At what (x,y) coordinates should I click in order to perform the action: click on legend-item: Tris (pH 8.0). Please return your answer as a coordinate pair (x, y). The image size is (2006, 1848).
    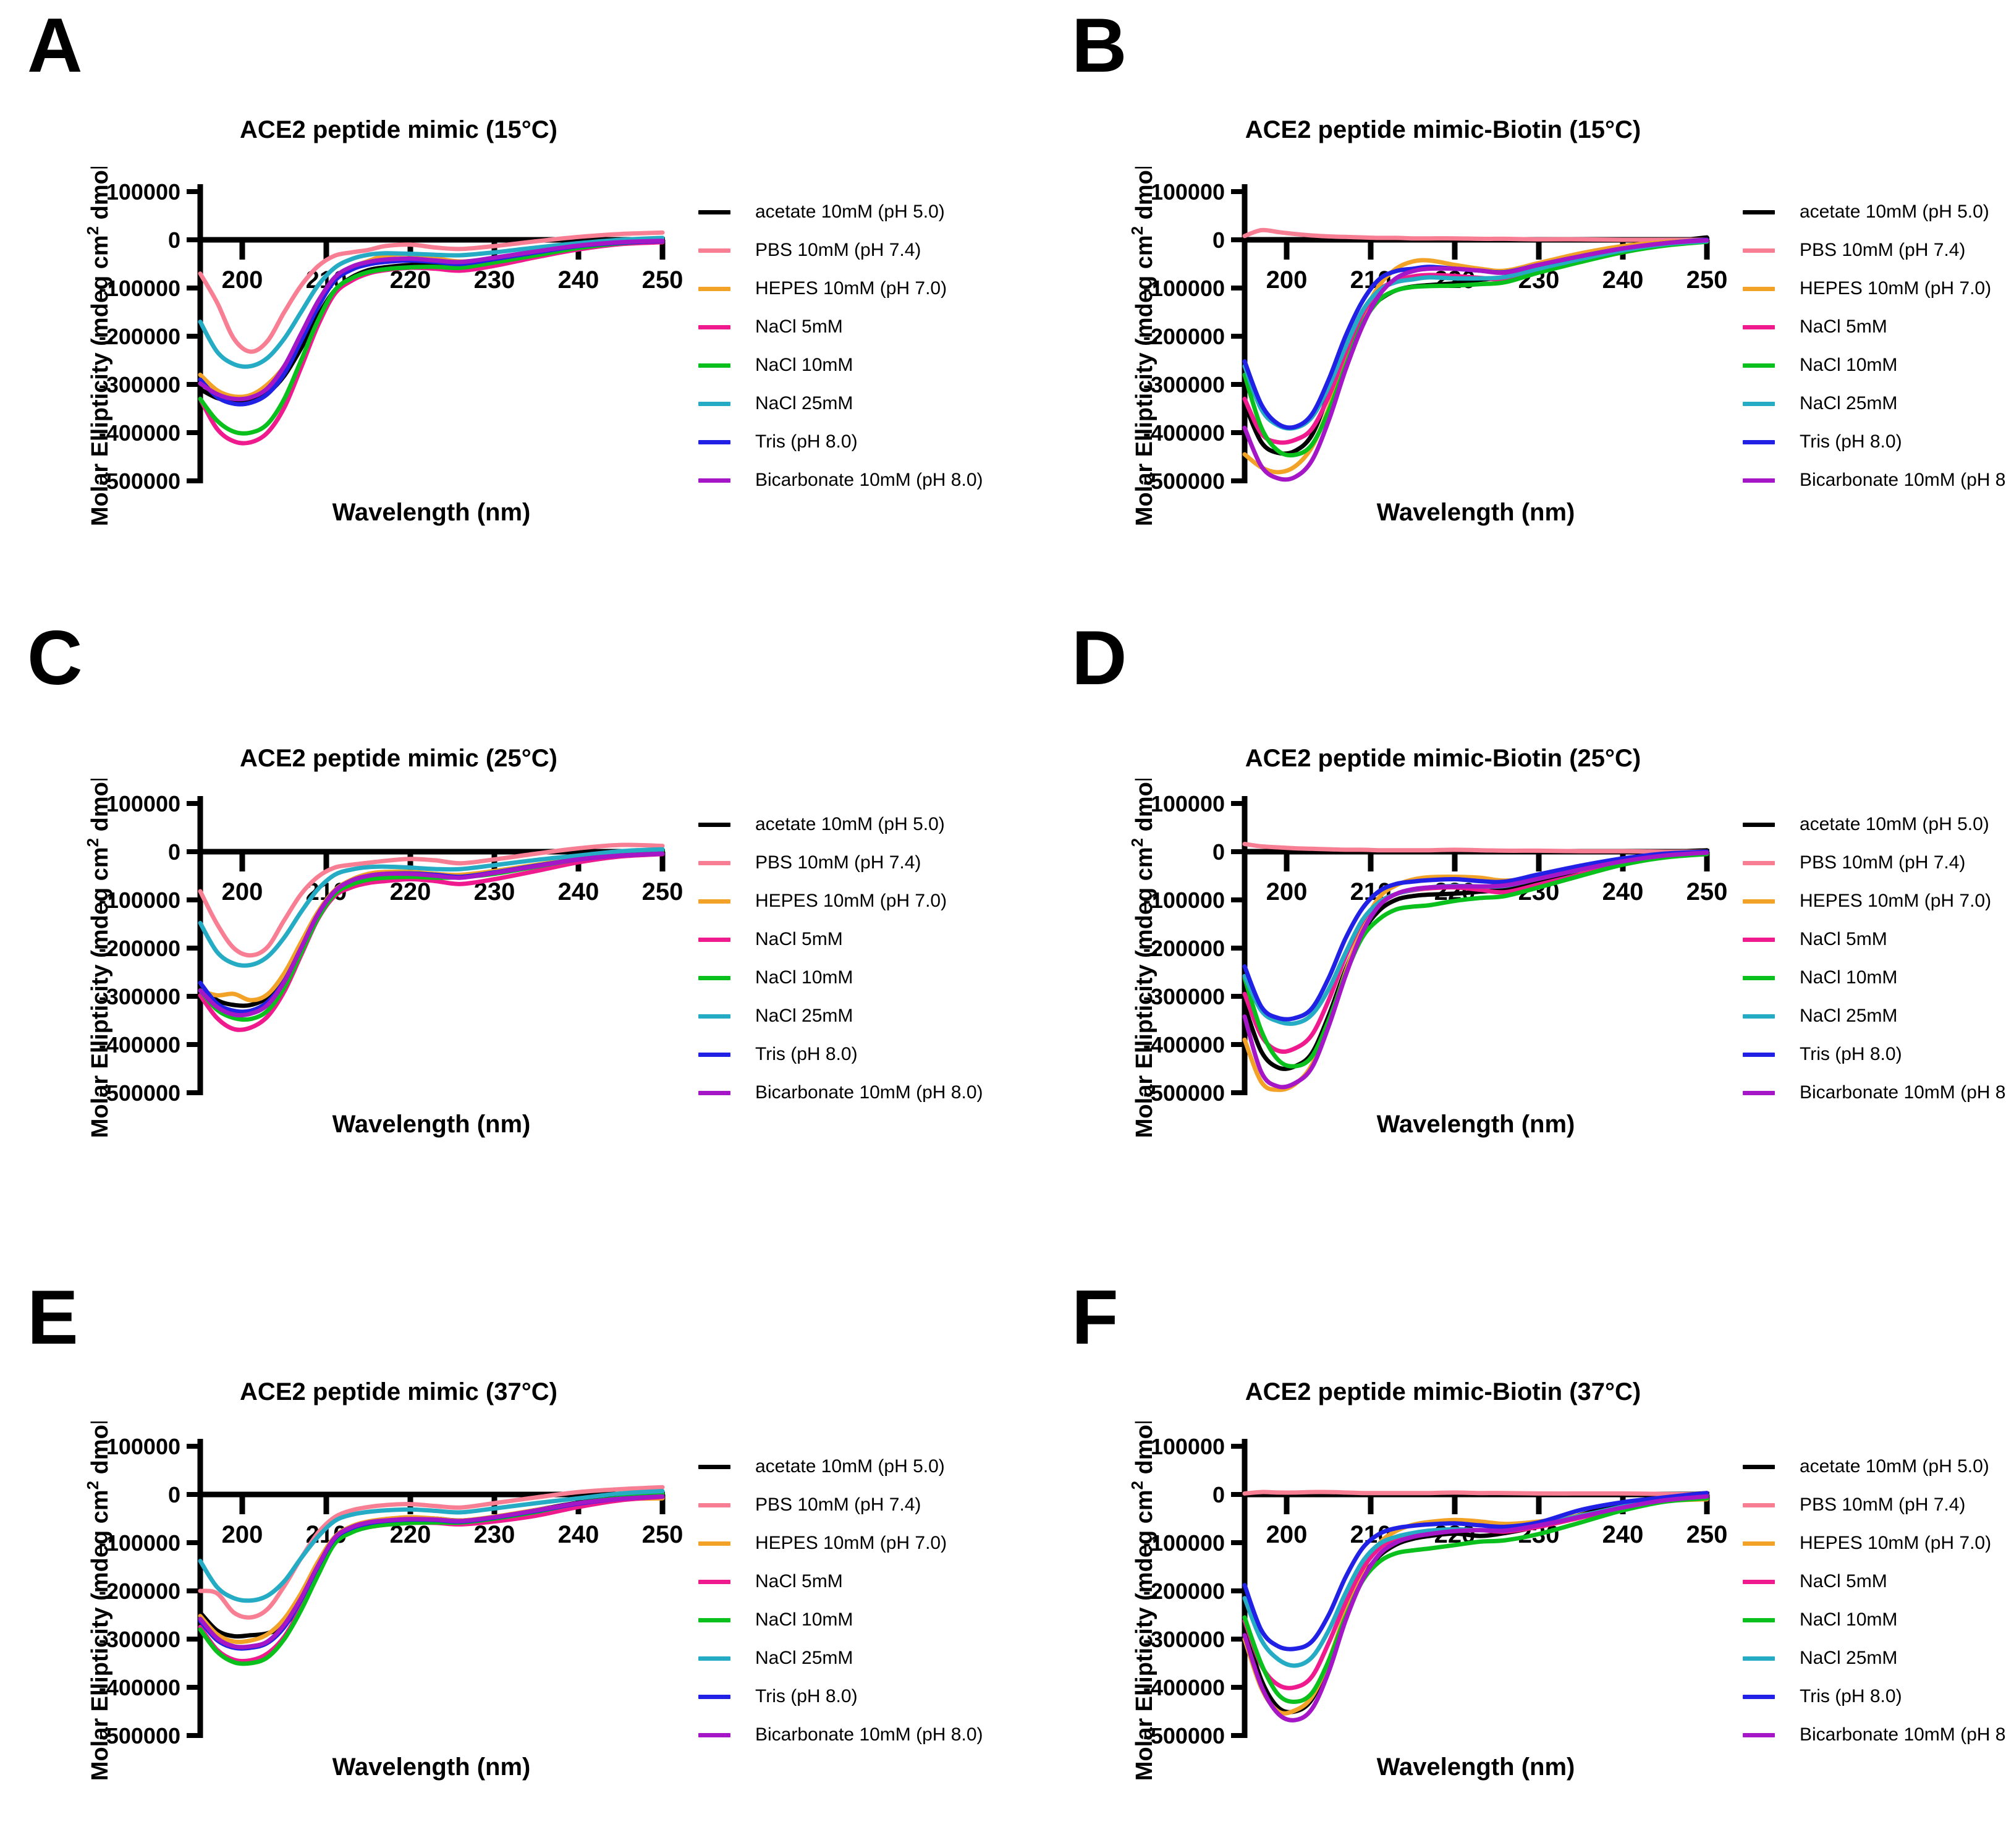
    Looking at the image, I should click on (1874, 1054).